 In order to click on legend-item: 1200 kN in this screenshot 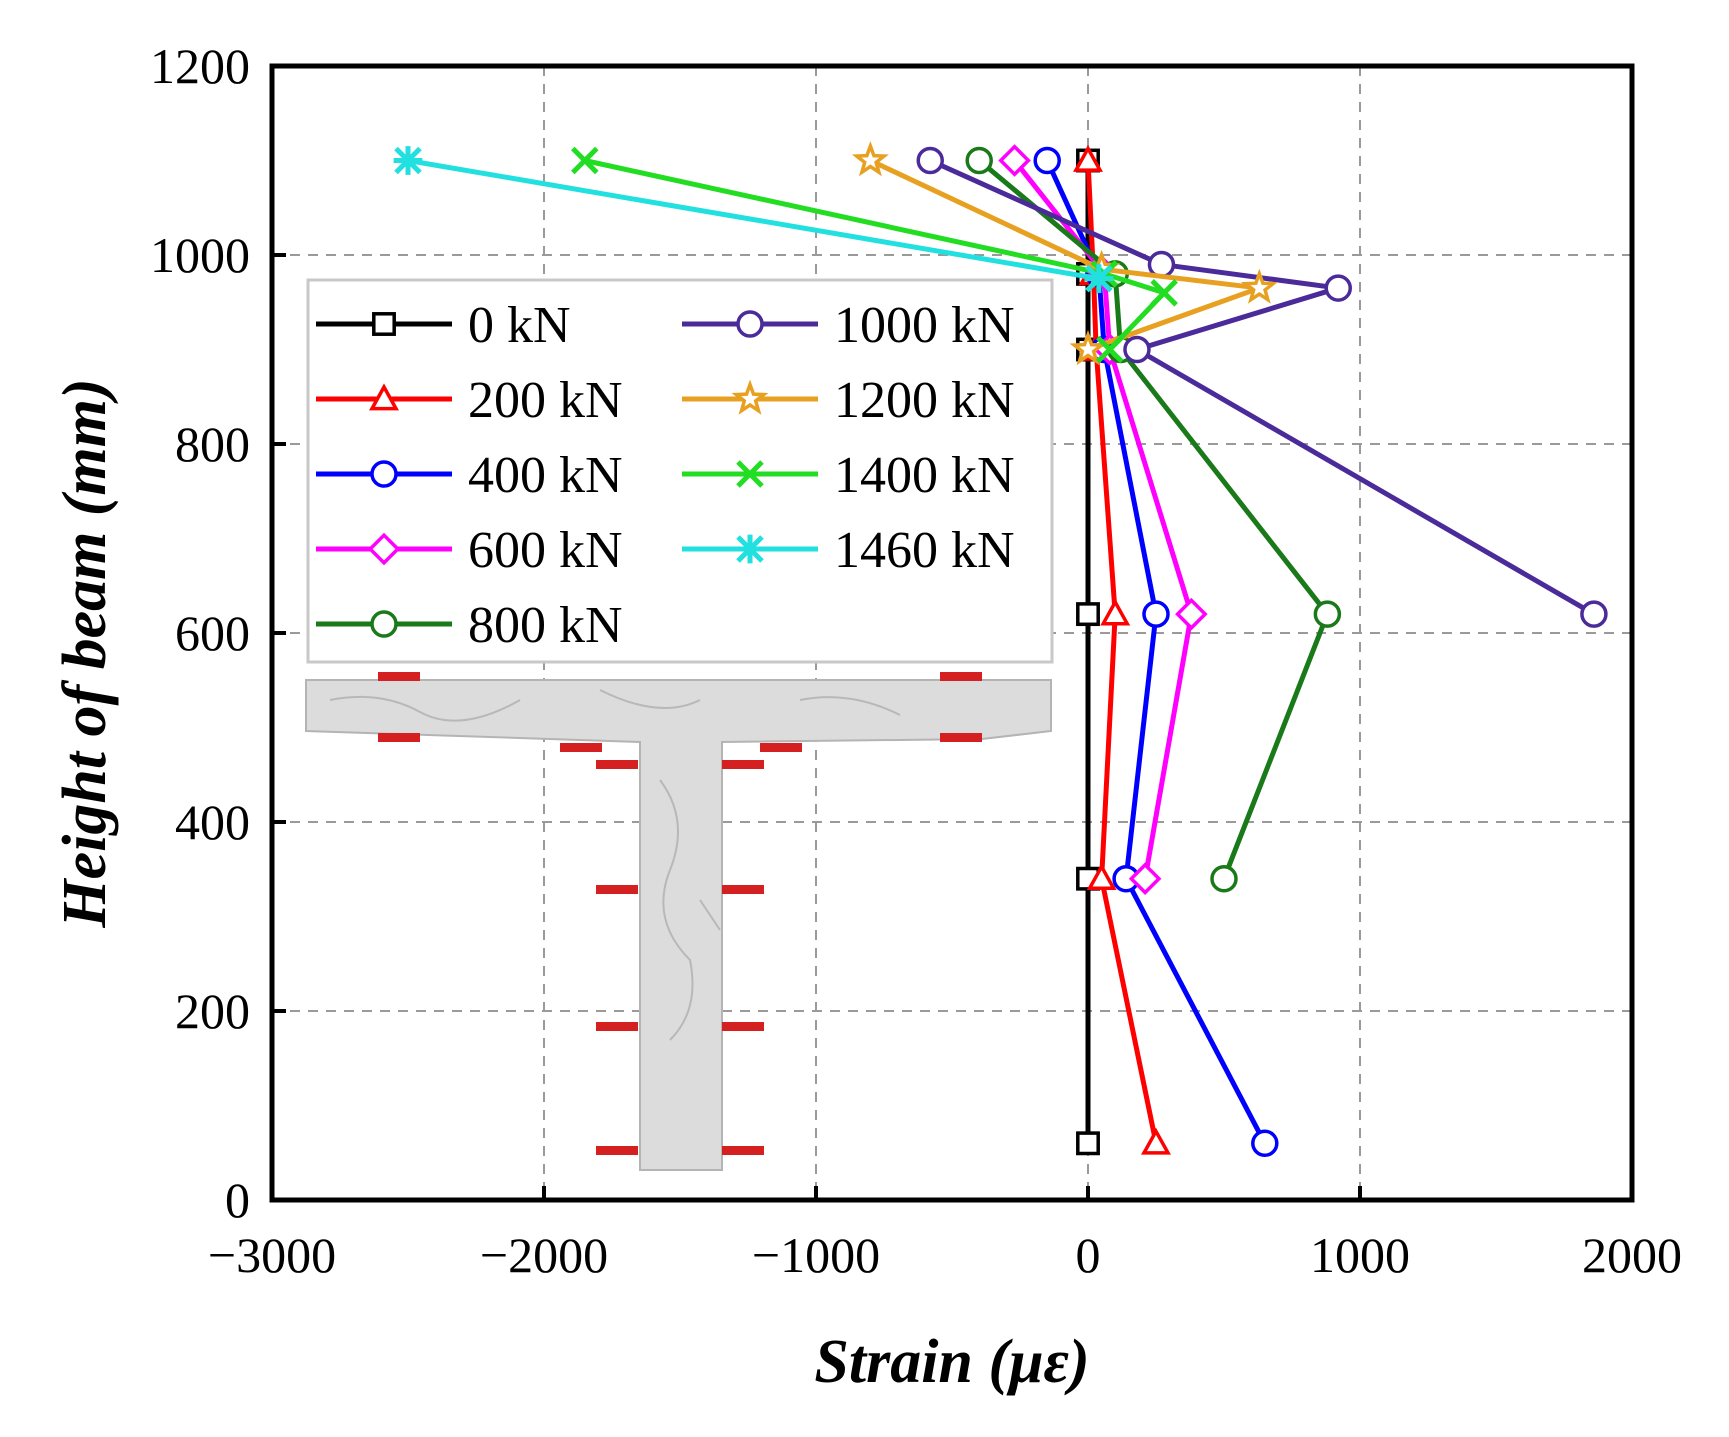, I will do `click(848, 400)`.